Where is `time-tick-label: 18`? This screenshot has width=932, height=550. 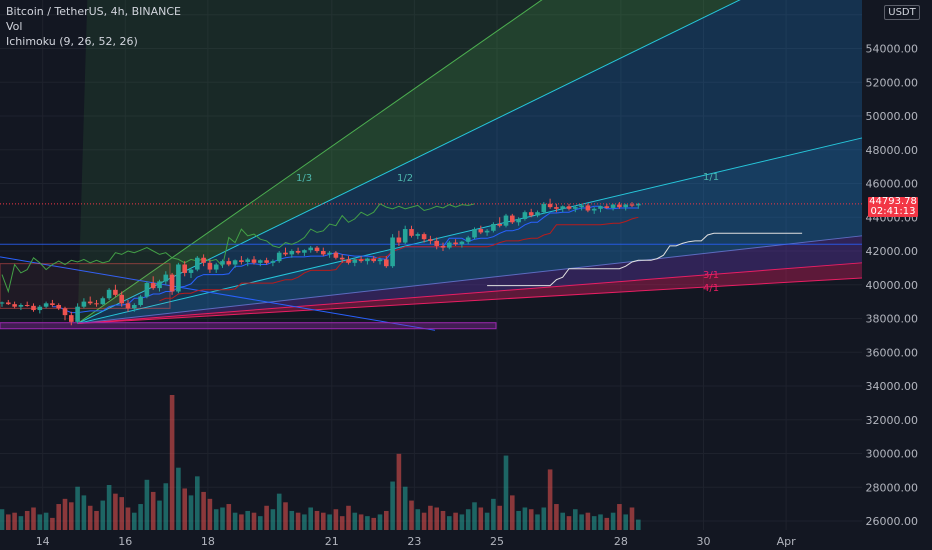
time-tick-label: 18 is located at coordinates (208, 541).